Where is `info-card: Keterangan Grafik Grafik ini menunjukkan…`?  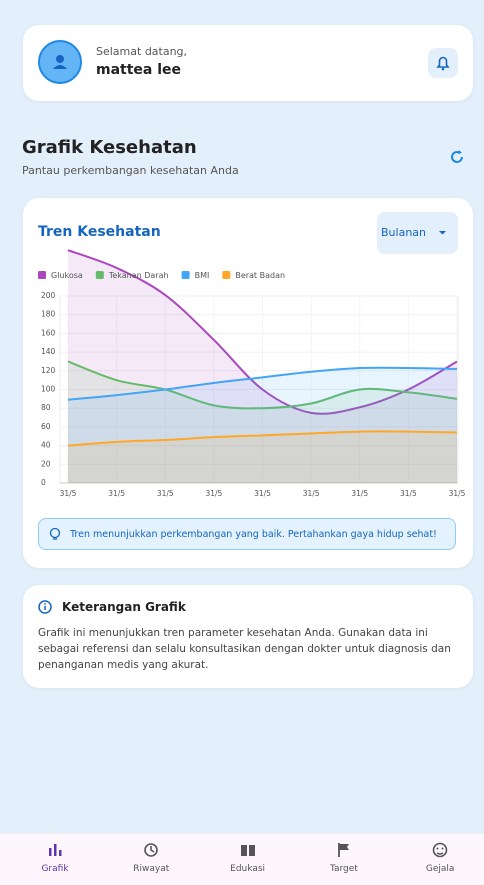 info-card: Keterangan Grafik Grafik ini menunjukkan… is located at coordinates (248, 636).